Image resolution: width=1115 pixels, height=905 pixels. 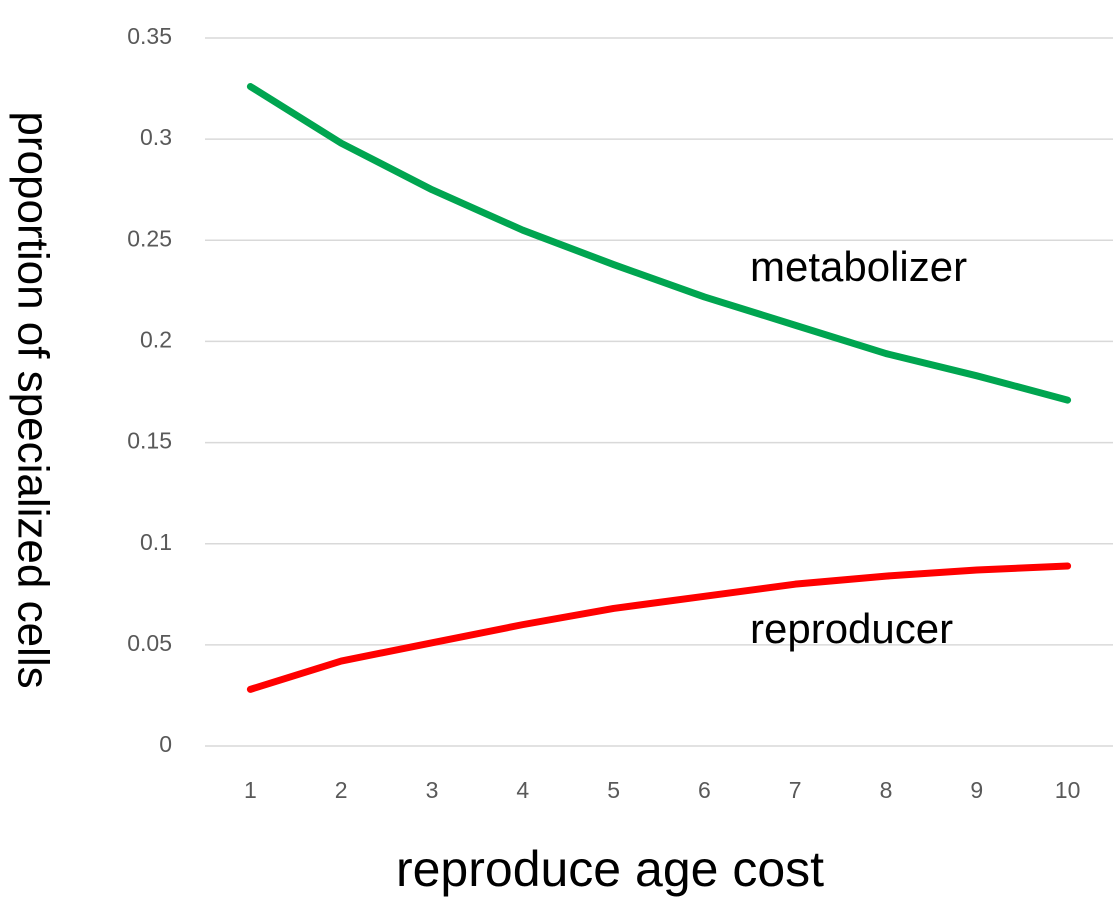 What do you see at coordinates (156, 542) in the screenshot?
I see `y-tick-label: 0.1` at bounding box center [156, 542].